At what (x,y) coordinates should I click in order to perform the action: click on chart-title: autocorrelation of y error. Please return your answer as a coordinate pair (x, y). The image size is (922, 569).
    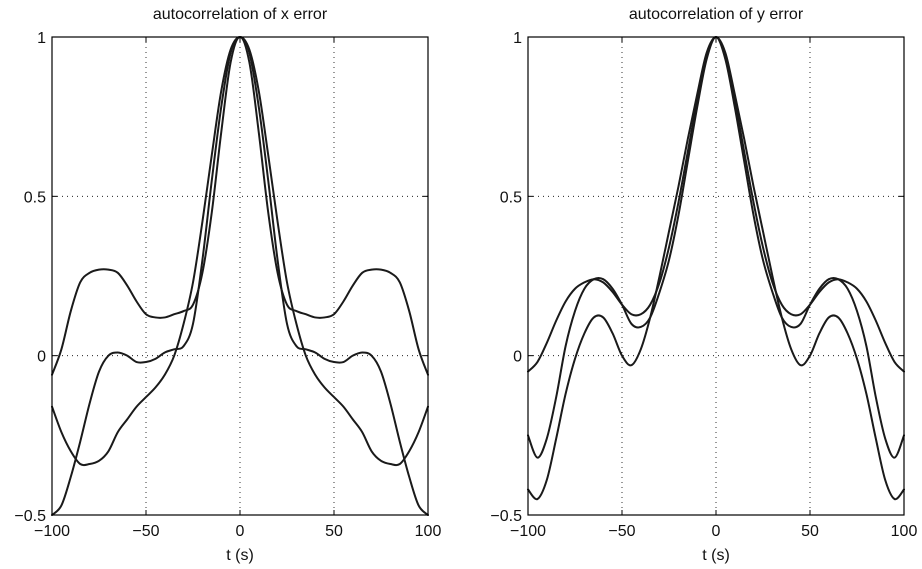
    Looking at the image, I should click on (716, 14).